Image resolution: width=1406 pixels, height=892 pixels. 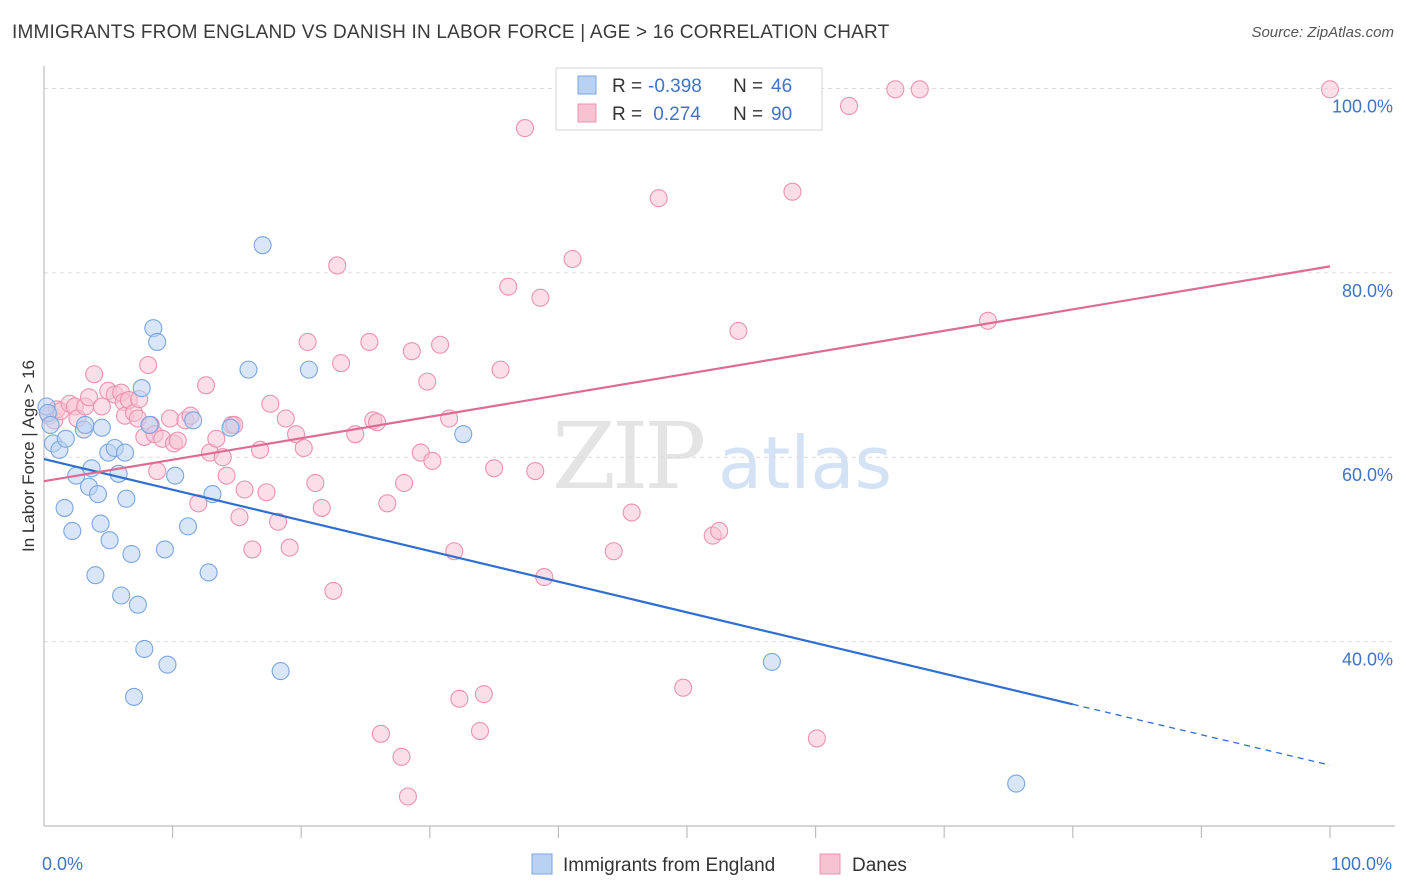 I want to click on legend-r-value-danes: 0.274, so click(x=674, y=114).